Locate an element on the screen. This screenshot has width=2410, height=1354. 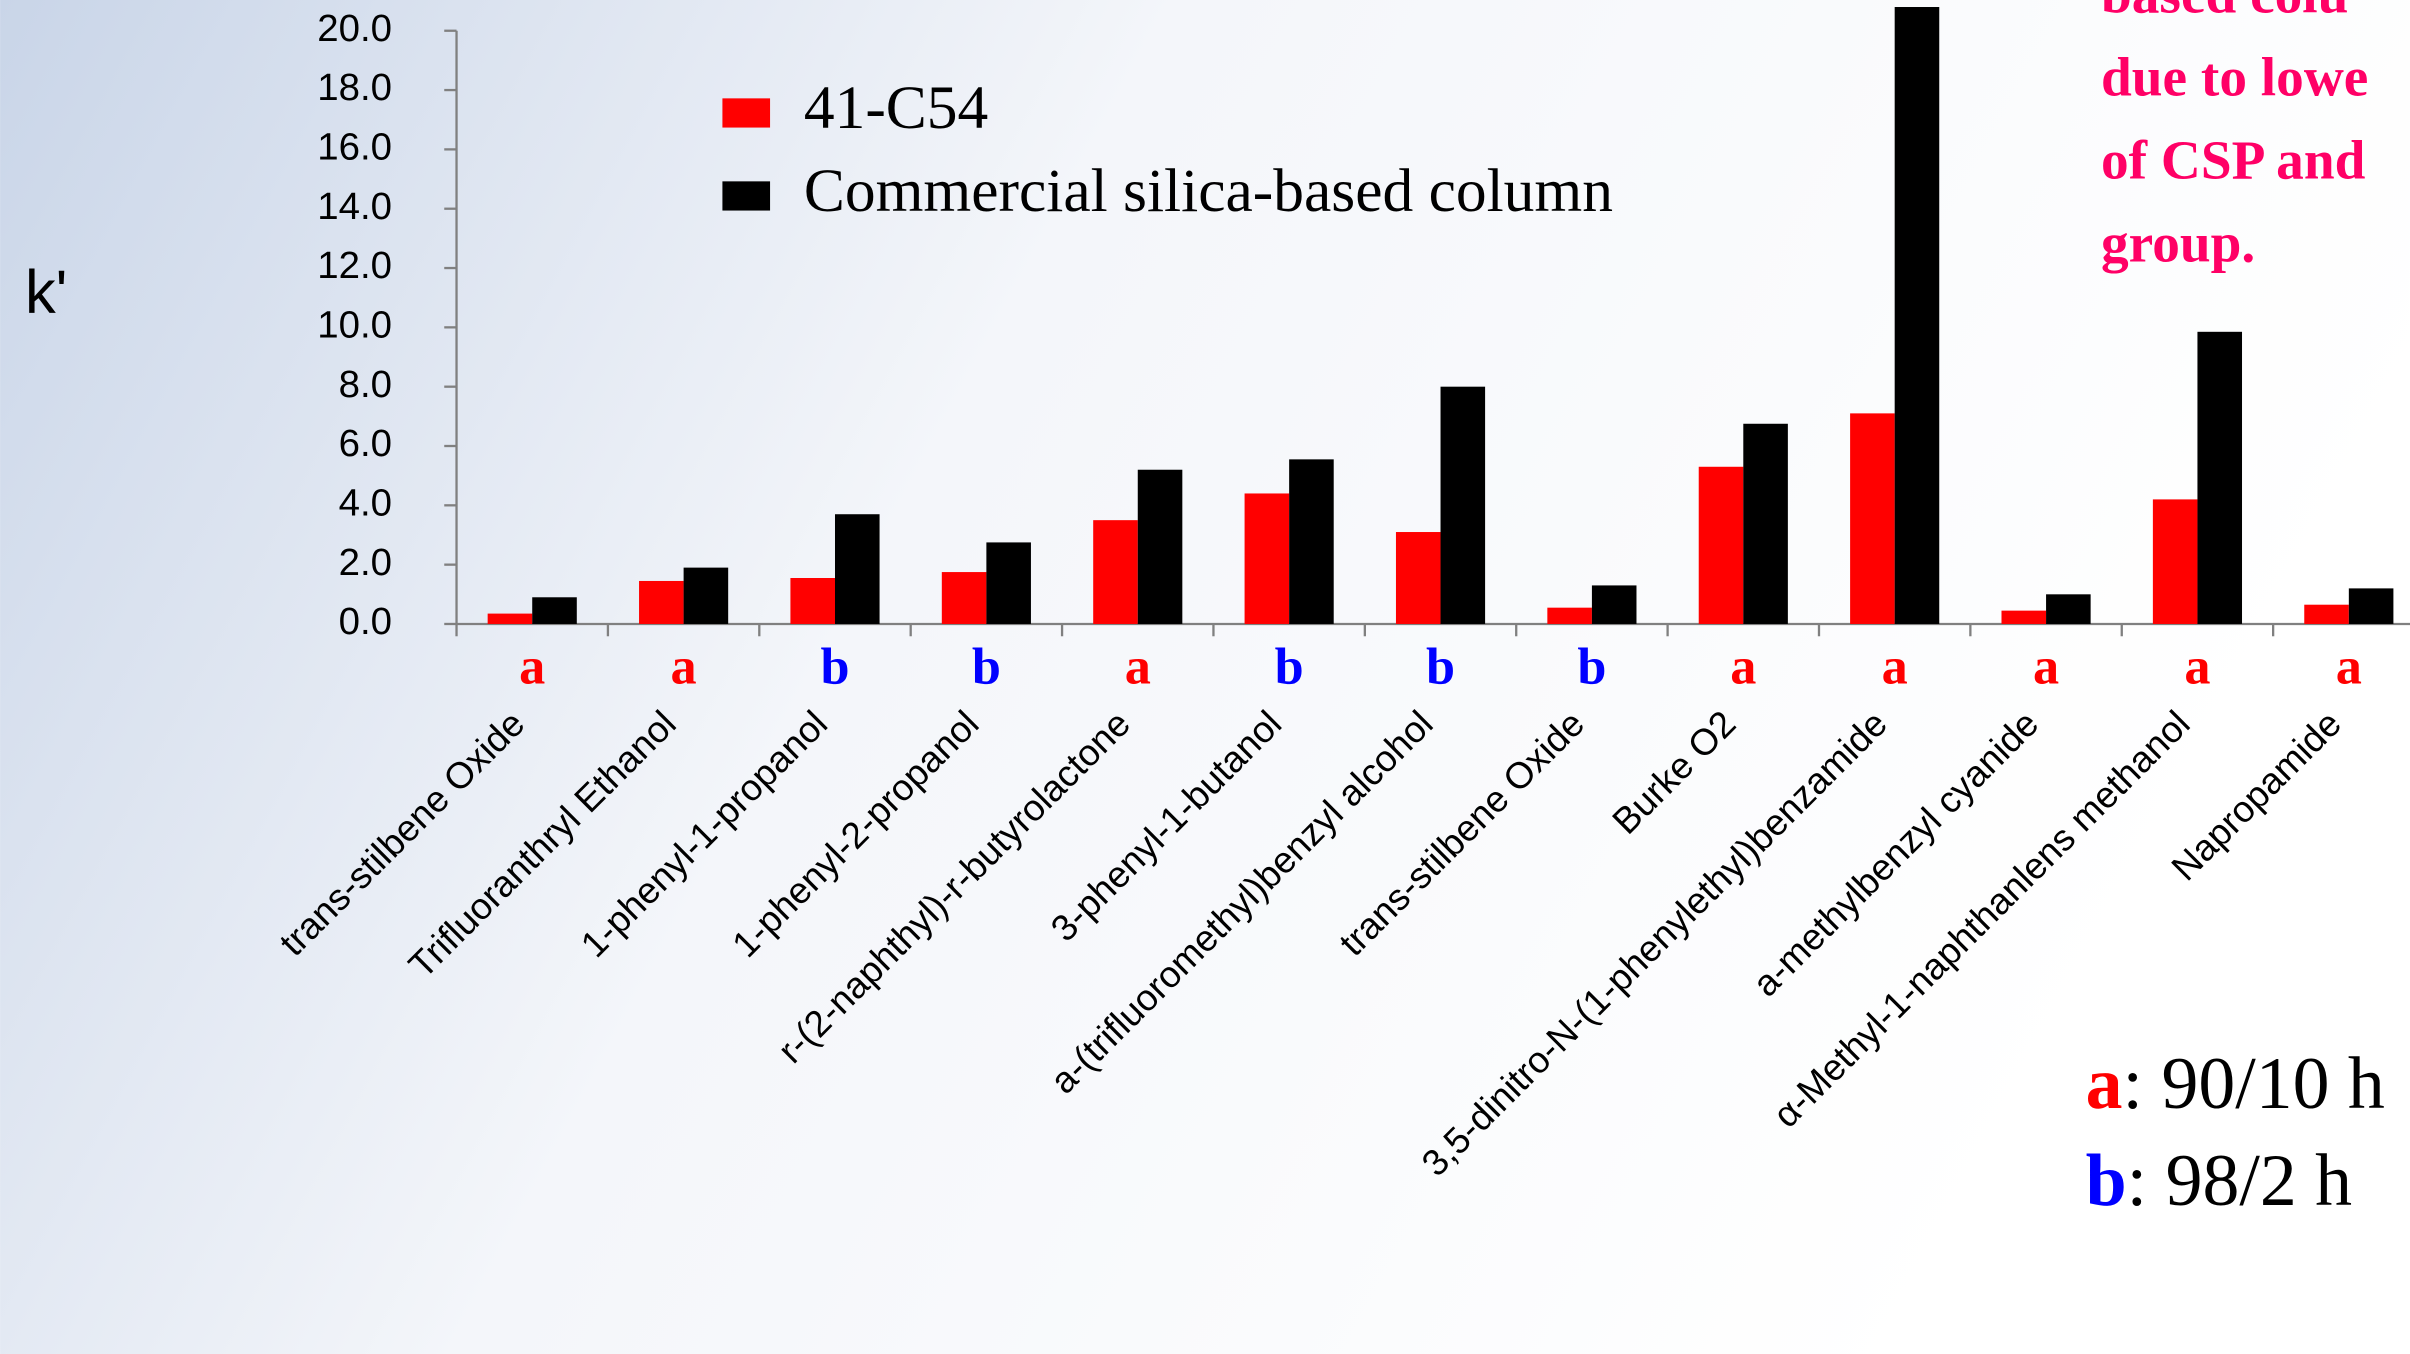
y-tick-label: 6.0 is located at coordinates (365, 443).